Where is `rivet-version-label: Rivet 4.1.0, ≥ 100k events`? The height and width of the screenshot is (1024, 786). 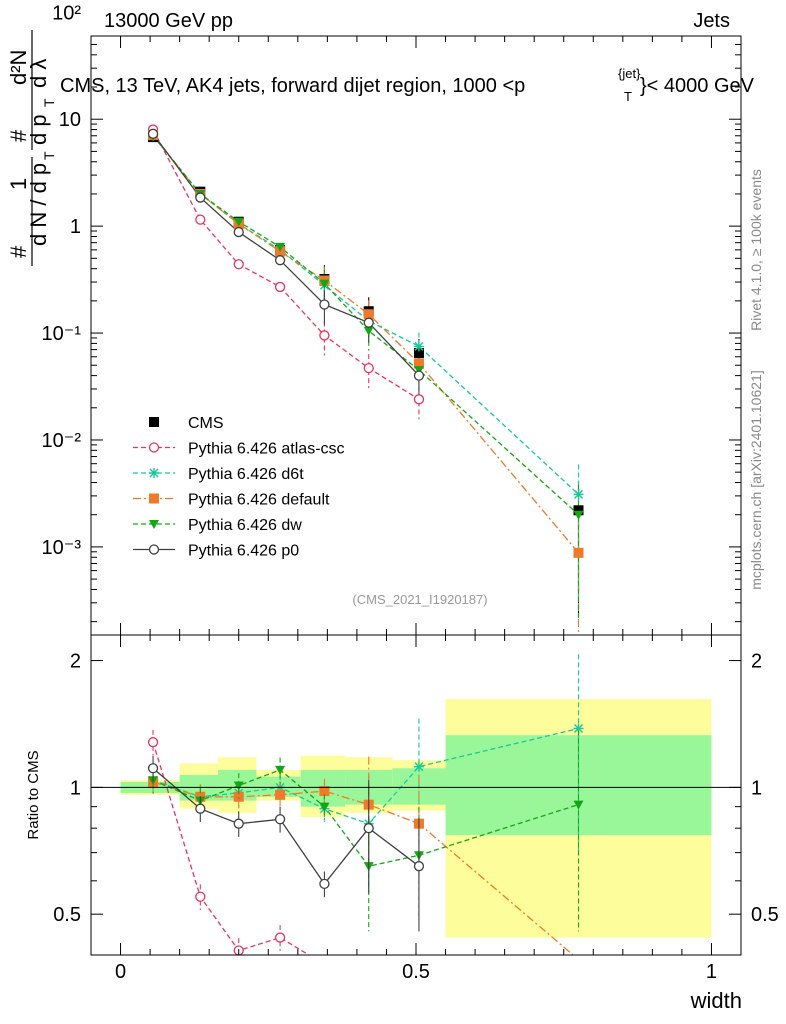 rivet-version-label: Rivet 4.1.0, ≥ 100k events is located at coordinates (756, 250).